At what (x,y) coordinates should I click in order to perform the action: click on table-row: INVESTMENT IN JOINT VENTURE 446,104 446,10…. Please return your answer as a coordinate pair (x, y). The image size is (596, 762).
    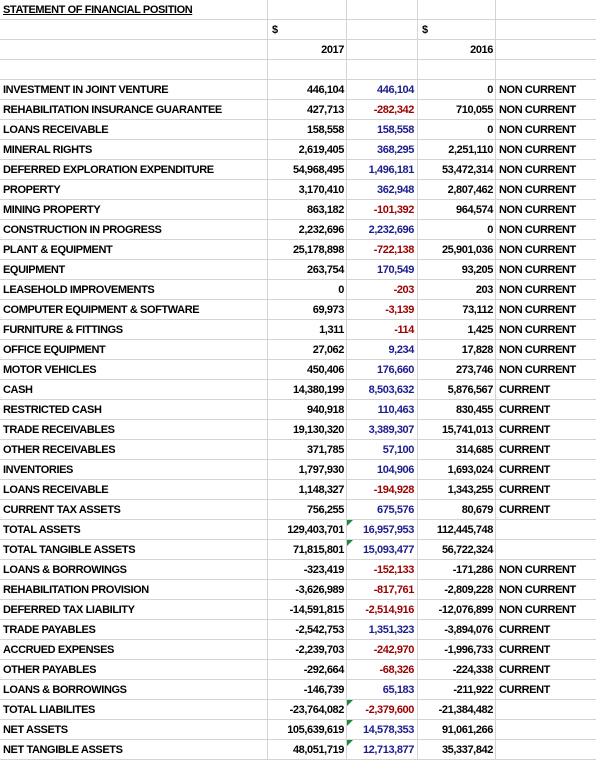
    Looking at the image, I should click on (298, 90).